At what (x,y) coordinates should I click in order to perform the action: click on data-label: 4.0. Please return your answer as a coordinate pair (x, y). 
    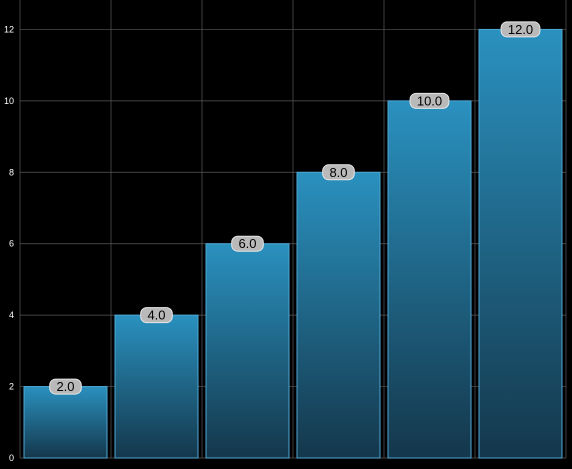
    Looking at the image, I should click on (156, 315).